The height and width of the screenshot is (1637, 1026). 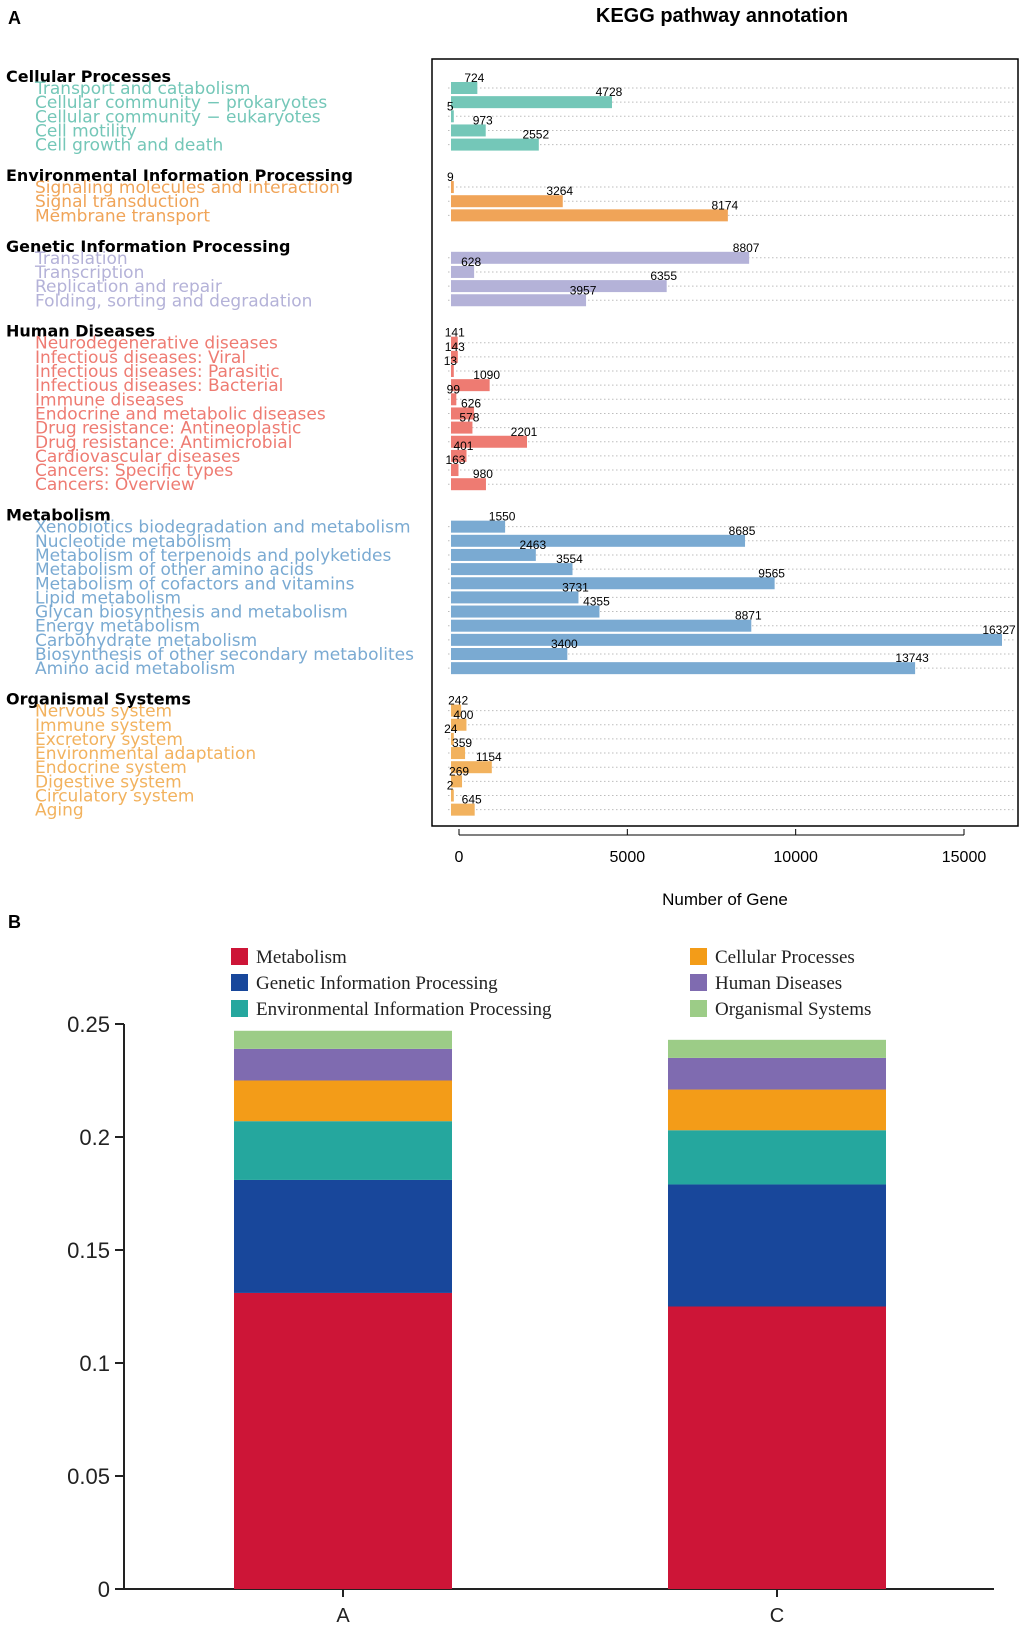 I want to click on bar-value-excretory-system: 24, so click(x=451, y=729).